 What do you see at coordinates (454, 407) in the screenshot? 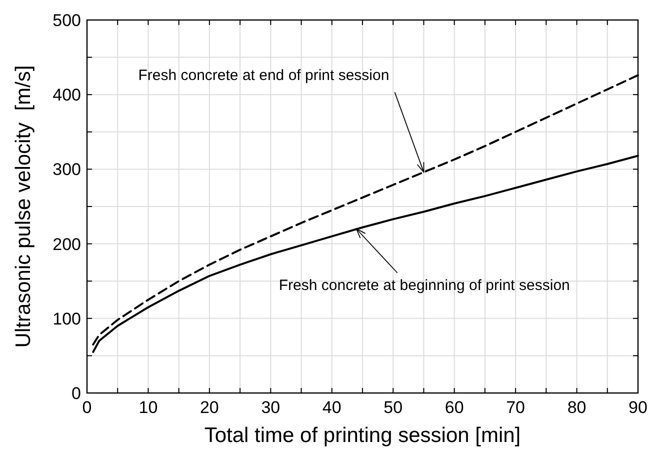
I see `x-tick-label: 60` at bounding box center [454, 407].